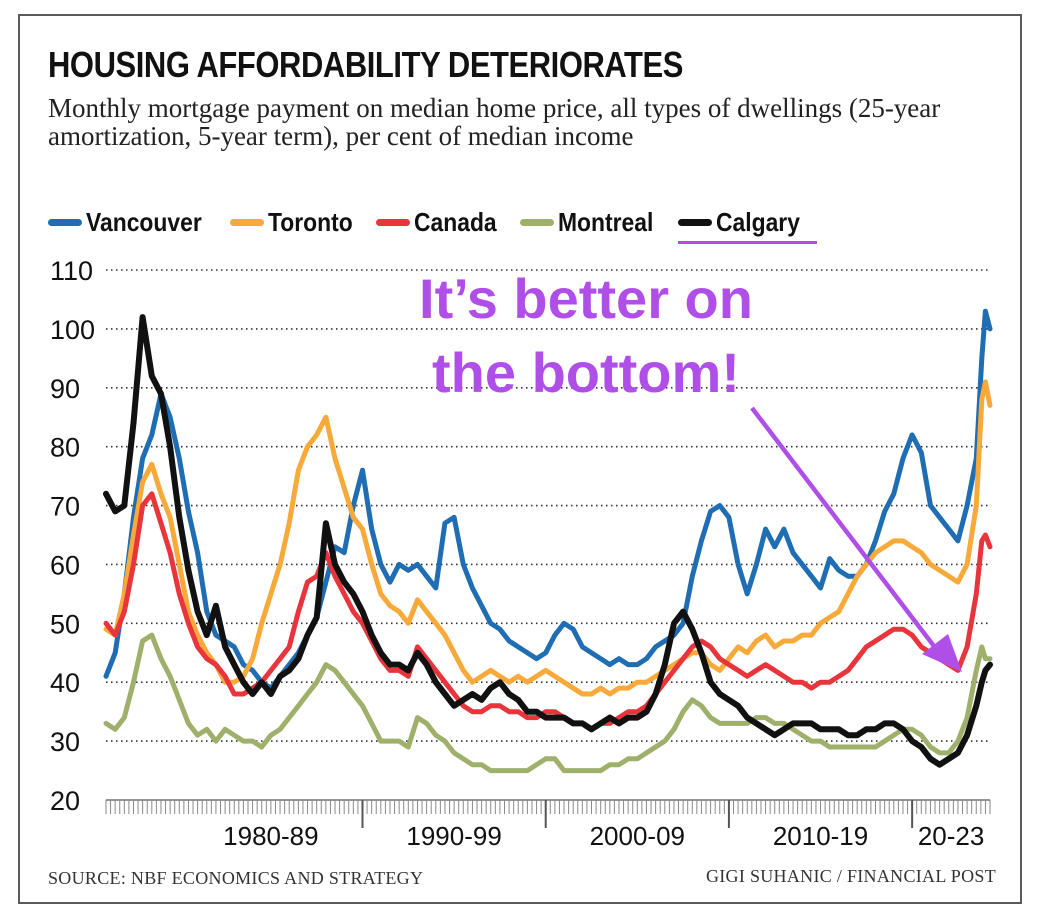 The image size is (1042, 920). Describe the element at coordinates (72, 330) in the screenshot. I see `y-tick-label: 100` at that location.